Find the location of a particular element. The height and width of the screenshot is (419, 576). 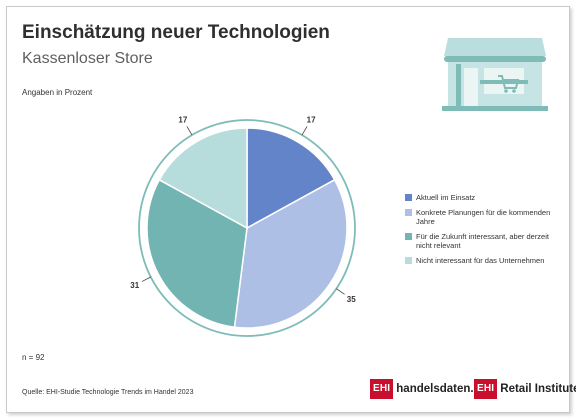

legend-item-aktuell: Aktuell im Einsatz is located at coordinates (480, 197).